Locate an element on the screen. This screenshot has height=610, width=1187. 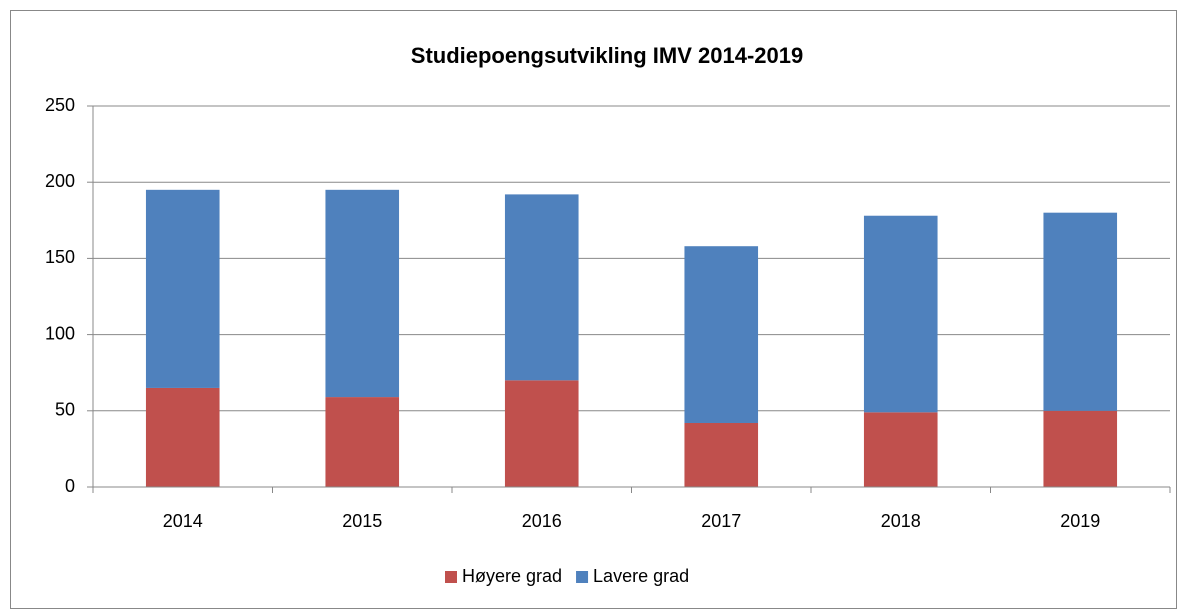
y-tick-label: 100 is located at coordinates (60, 333).